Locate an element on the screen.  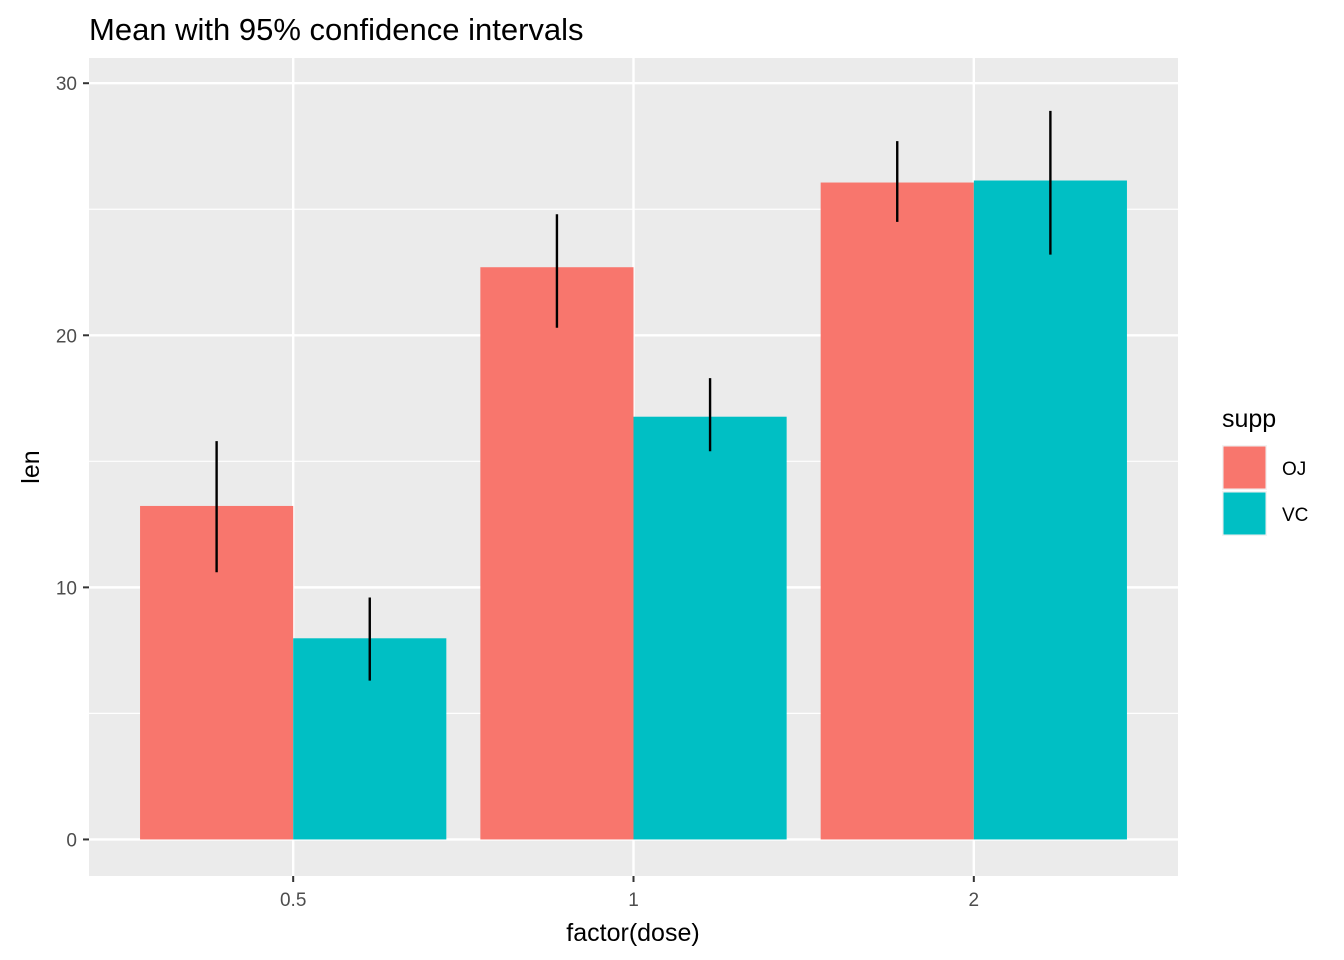
y-tick-label: 0 is located at coordinates (71, 840).